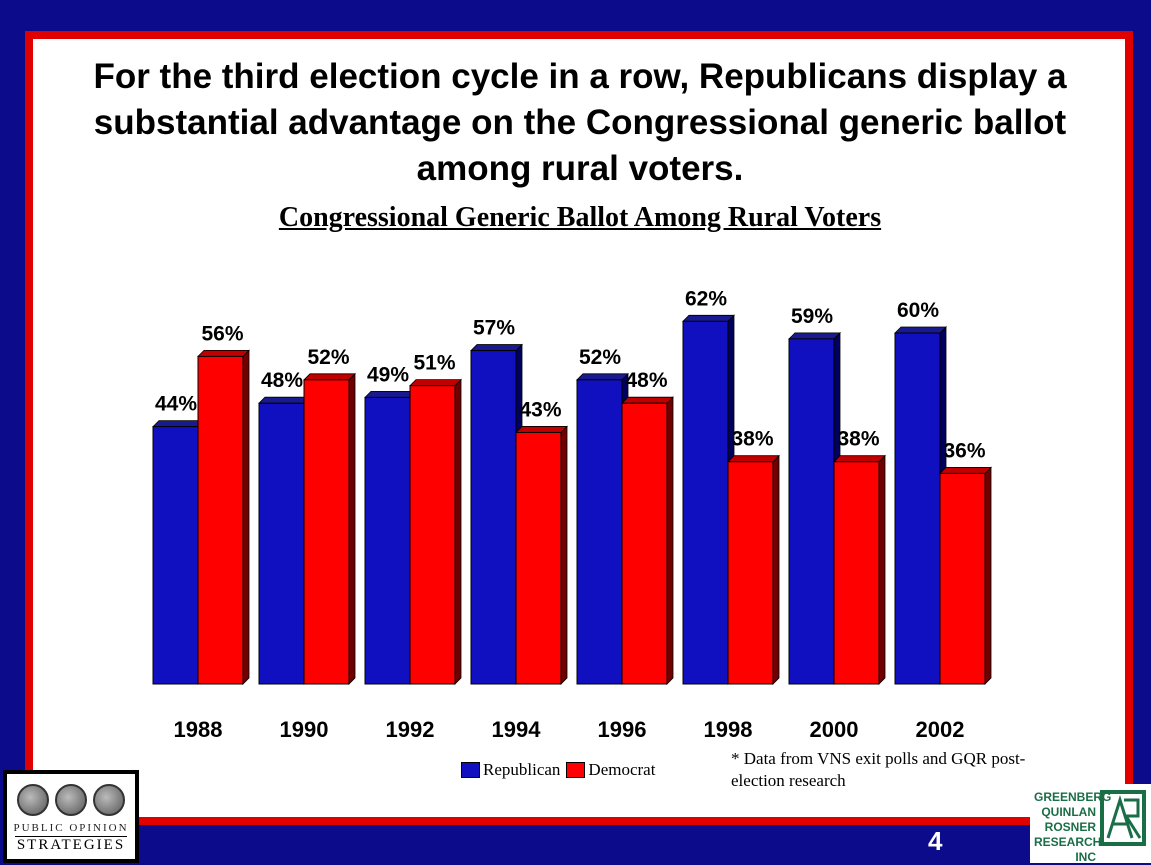 This screenshot has height=865, width=1151. I want to click on bar-top-democrat-1996, so click(647, 400).